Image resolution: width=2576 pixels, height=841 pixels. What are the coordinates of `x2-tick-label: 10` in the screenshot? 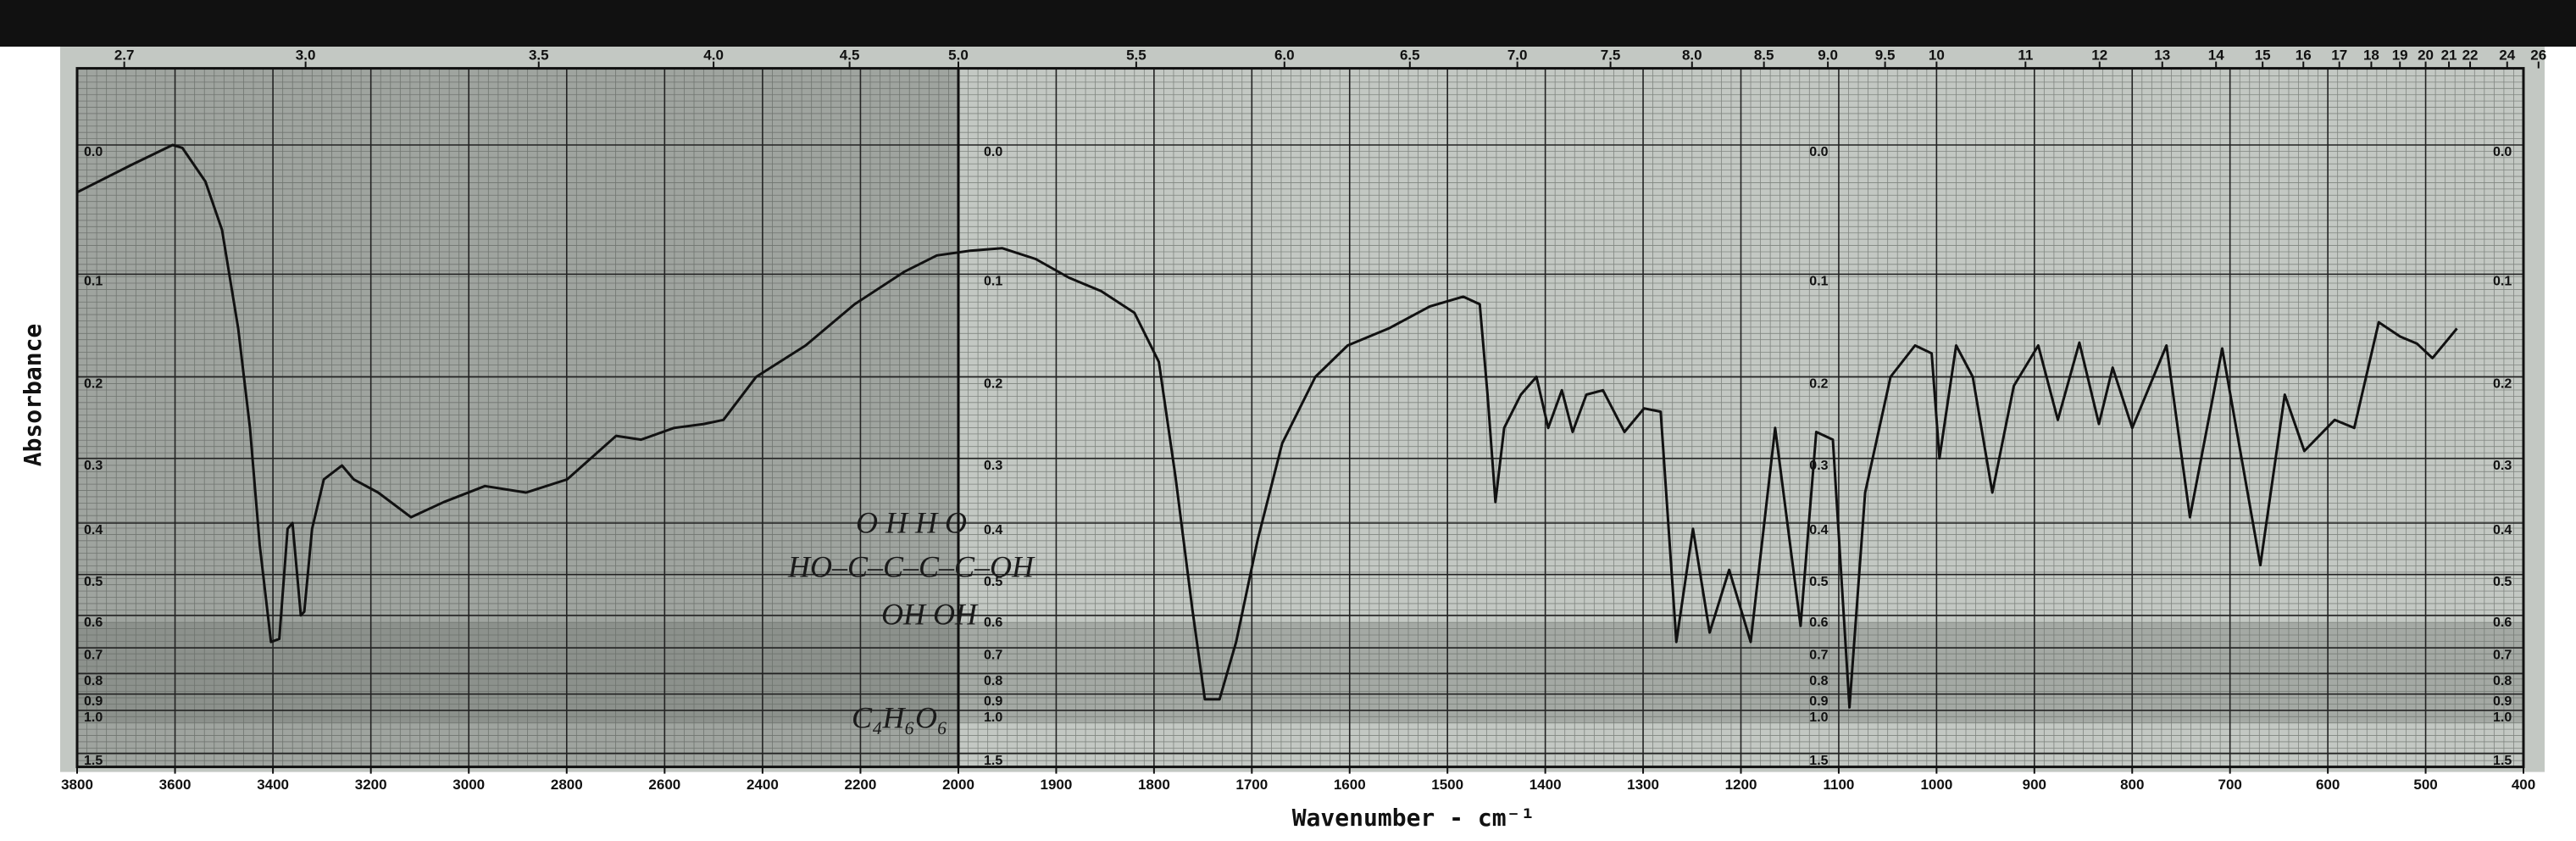 It's located at (1937, 55).